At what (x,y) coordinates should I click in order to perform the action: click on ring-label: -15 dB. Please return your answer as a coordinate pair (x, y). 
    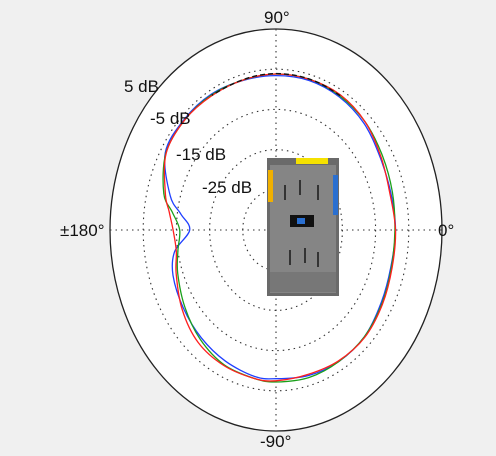
    Looking at the image, I should click on (201, 154).